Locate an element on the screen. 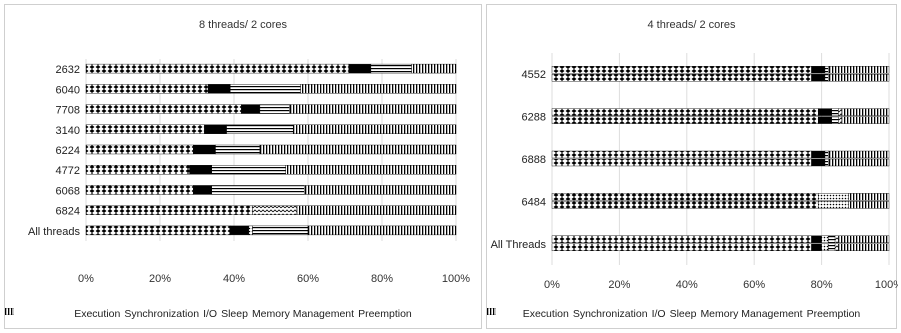 Image resolution: width=901 pixels, height=333 pixels. y-tick-label: 6224 is located at coordinates (68, 151).